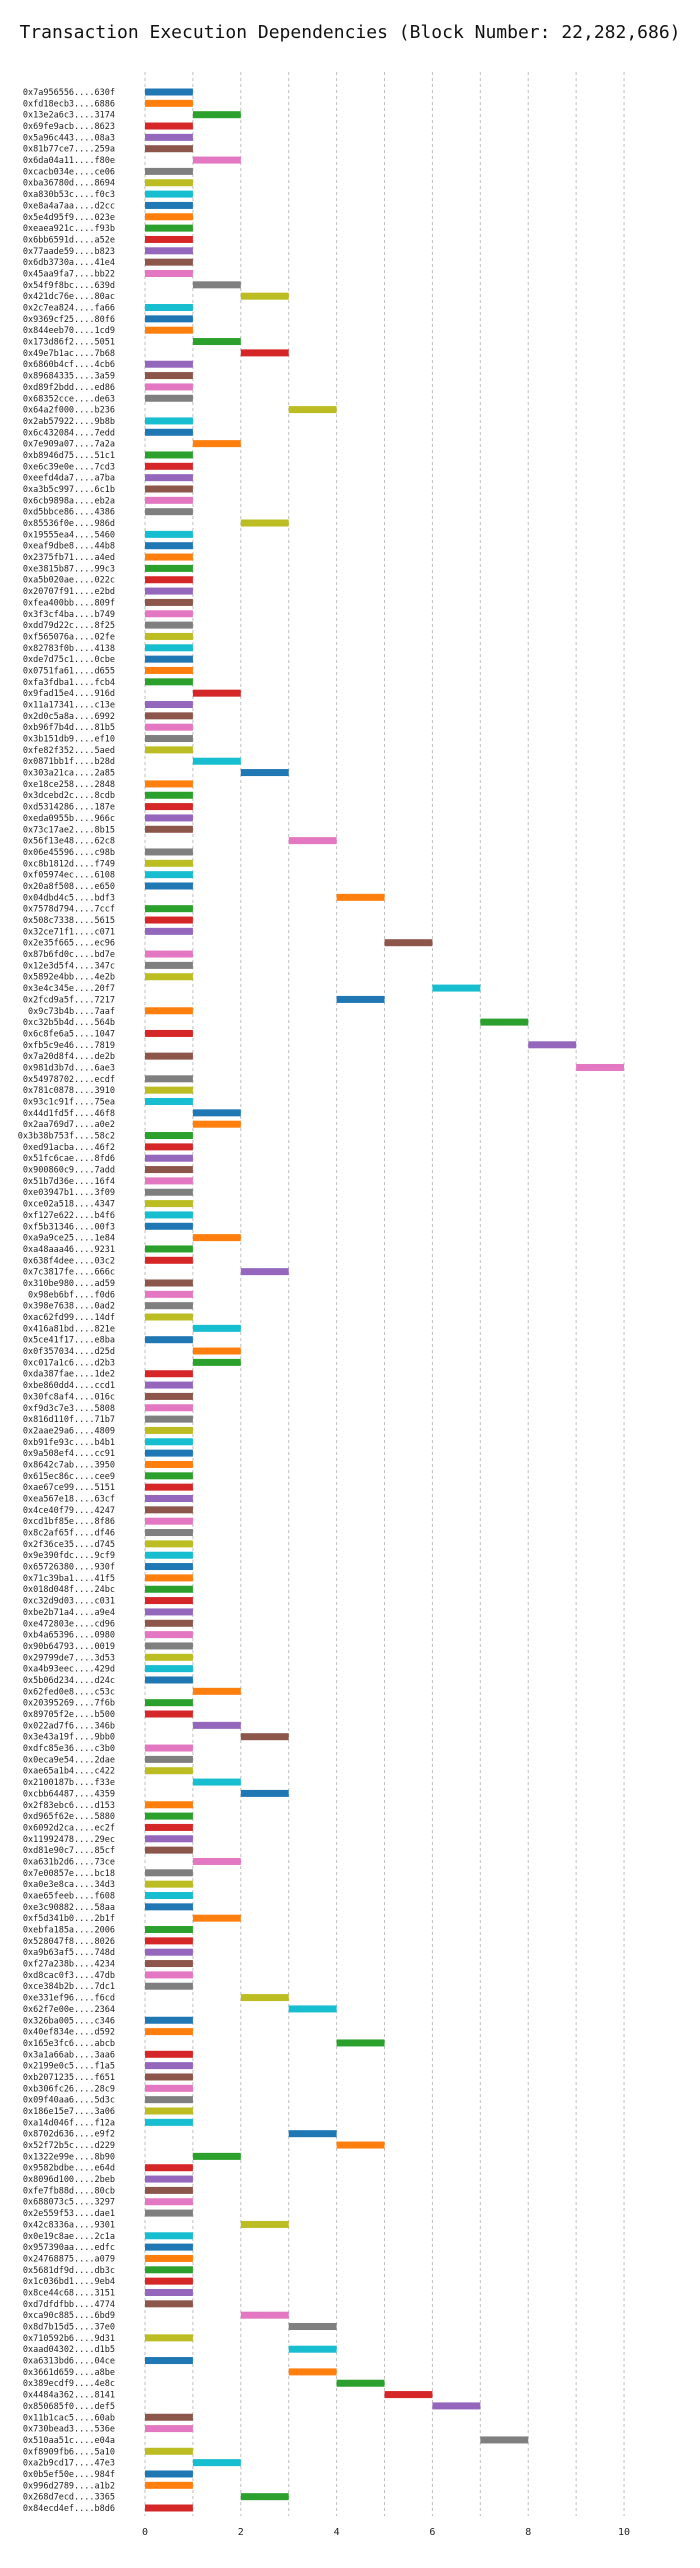 The image size is (700, 2568). I want to click on tx-label: 0xb8946d75....51c1, so click(69, 456).